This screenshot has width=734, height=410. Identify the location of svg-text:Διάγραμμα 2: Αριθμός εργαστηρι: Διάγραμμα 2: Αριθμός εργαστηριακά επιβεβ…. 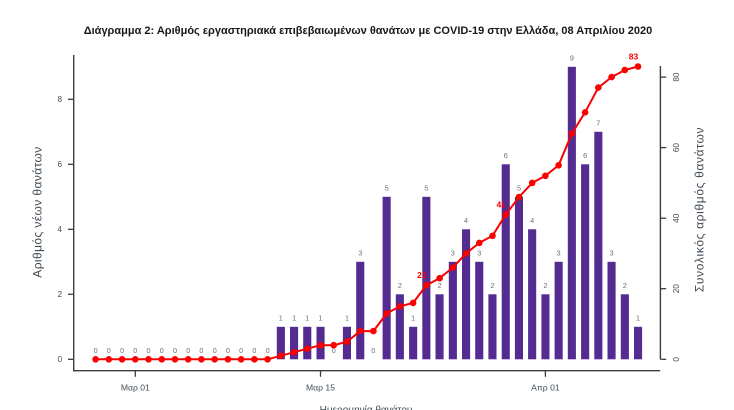
(368, 31).